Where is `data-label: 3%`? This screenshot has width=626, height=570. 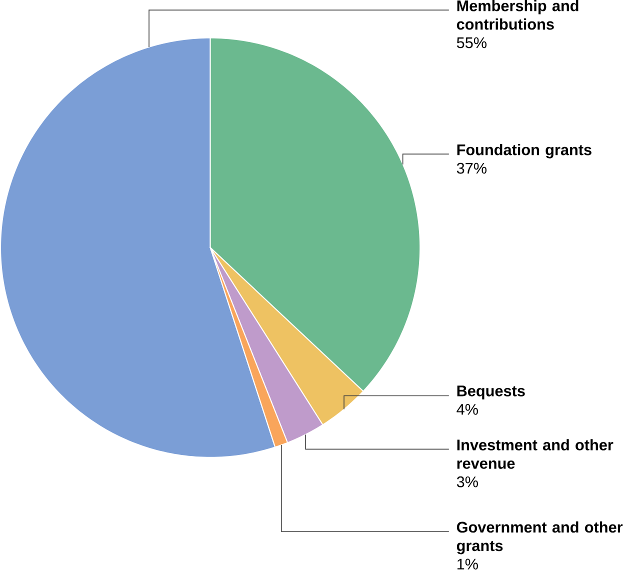 data-label: 3% is located at coordinates (467, 482).